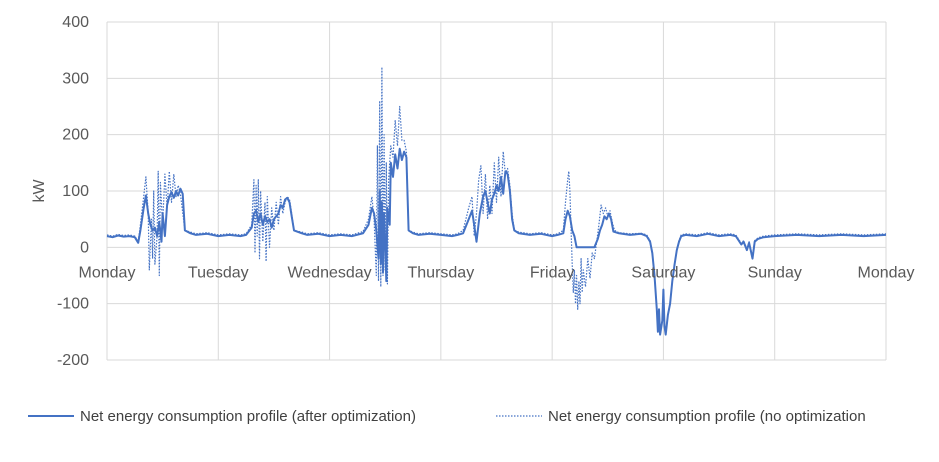  What do you see at coordinates (75, 22) in the screenshot?
I see `y-tick-label: 400` at bounding box center [75, 22].